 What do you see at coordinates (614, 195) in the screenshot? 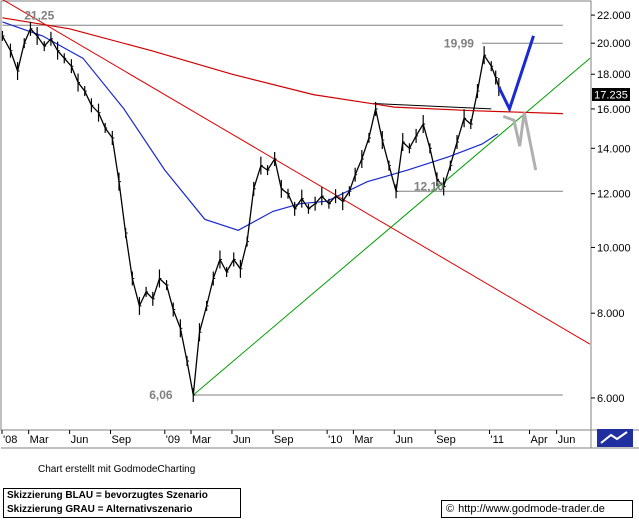
I see `y-tick-label: 12.000` at bounding box center [614, 195].